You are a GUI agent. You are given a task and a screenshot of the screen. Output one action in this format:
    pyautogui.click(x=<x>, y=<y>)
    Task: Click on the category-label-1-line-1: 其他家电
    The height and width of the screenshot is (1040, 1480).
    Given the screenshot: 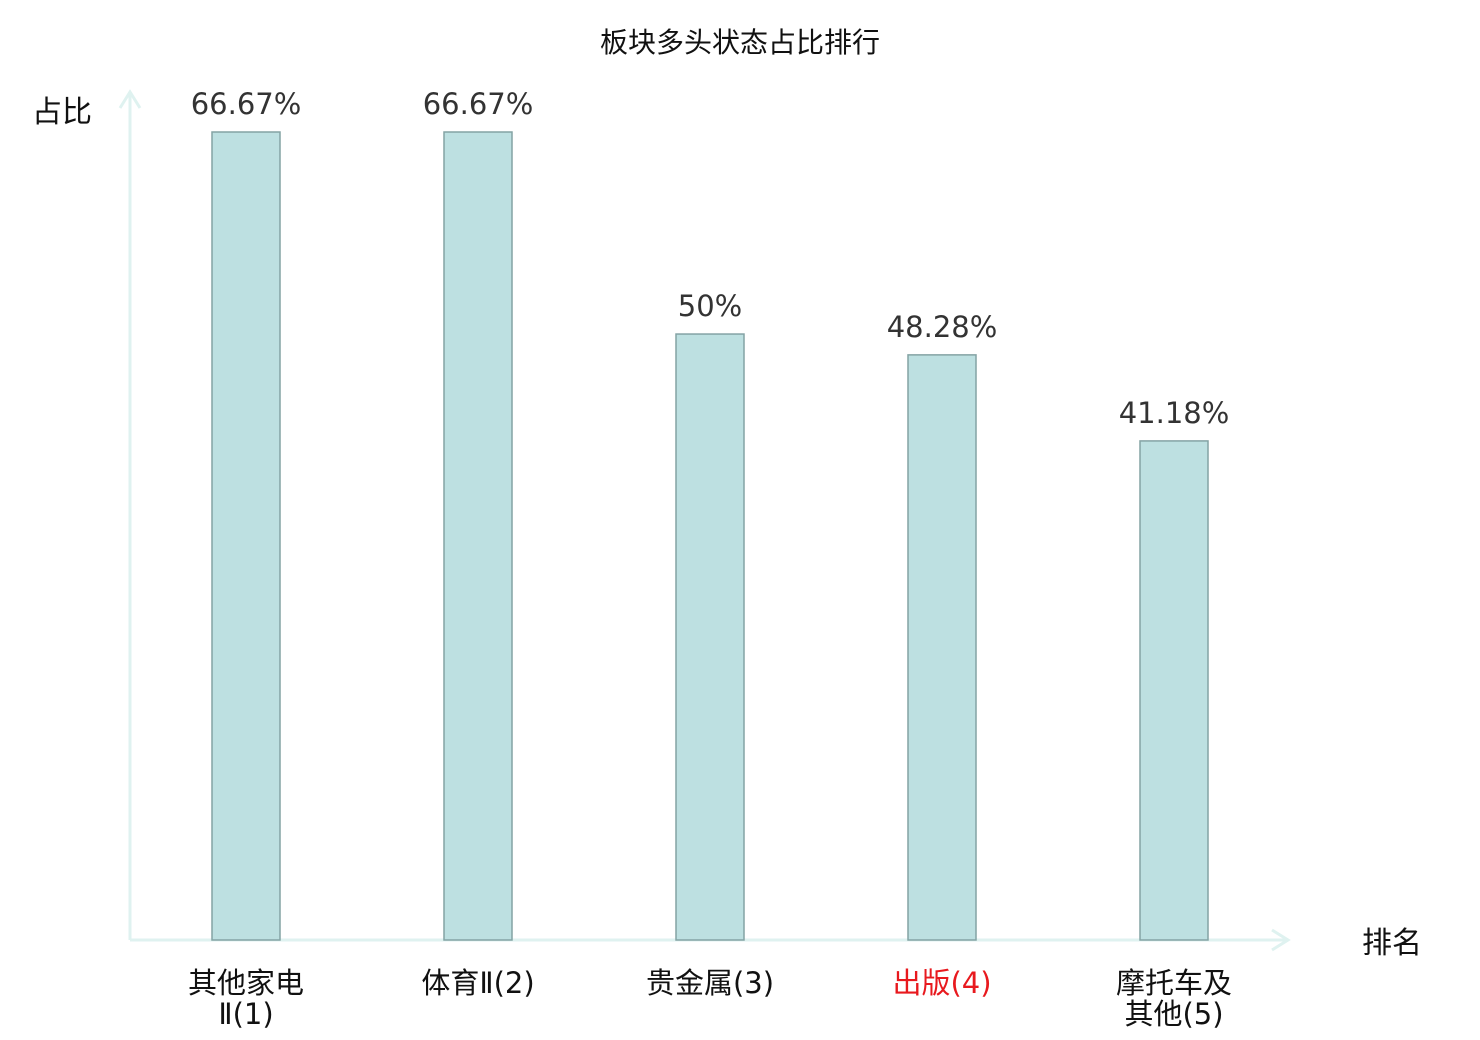 What is the action you would take?
    pyautogui.click(x=246, y=983)
    